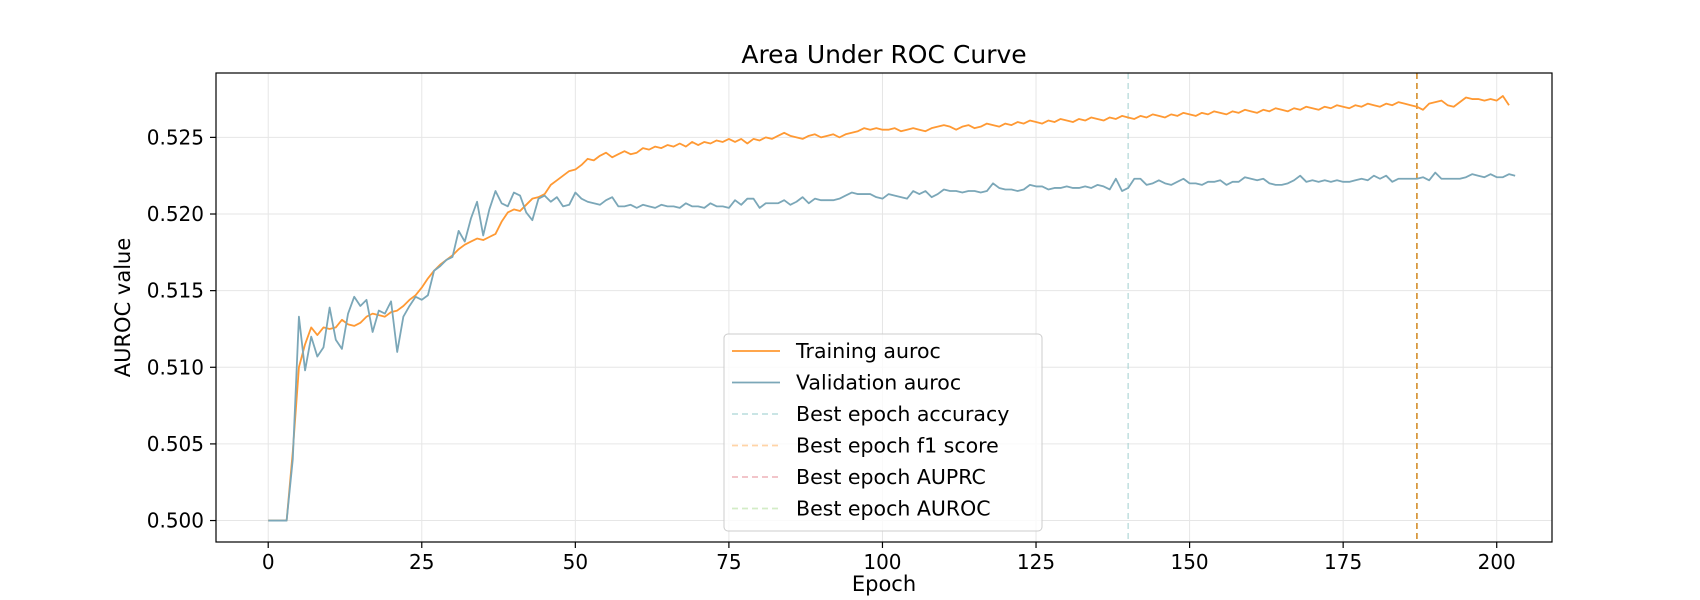  What do you see at coordinates (175, 521) in the screenshot?
I see `y-tick-label: 0.500` at bounding box center [175, 521].